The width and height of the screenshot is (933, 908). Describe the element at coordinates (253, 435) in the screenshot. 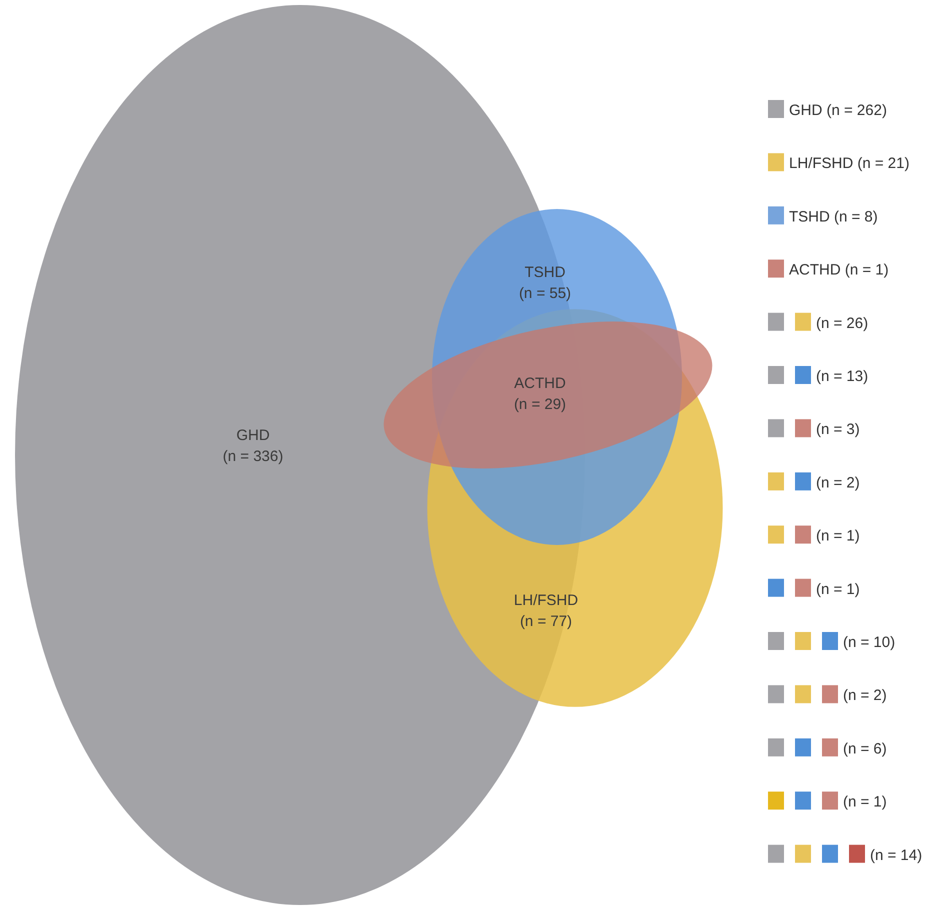

I see `category-label: GHD` at that location.